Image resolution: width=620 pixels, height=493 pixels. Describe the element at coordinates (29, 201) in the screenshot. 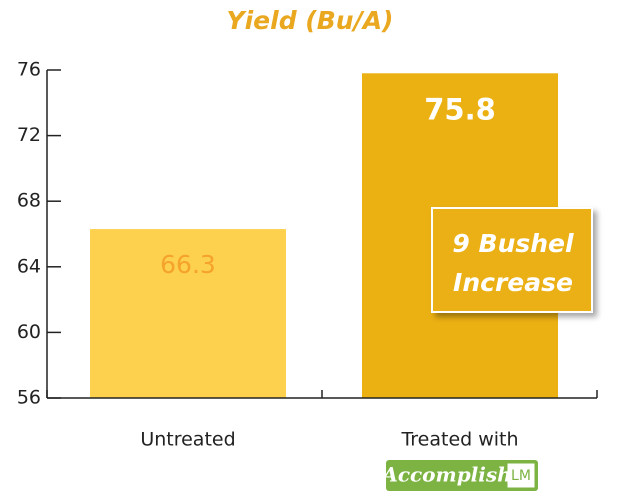

I see `y-tick-label: 68` at that location.